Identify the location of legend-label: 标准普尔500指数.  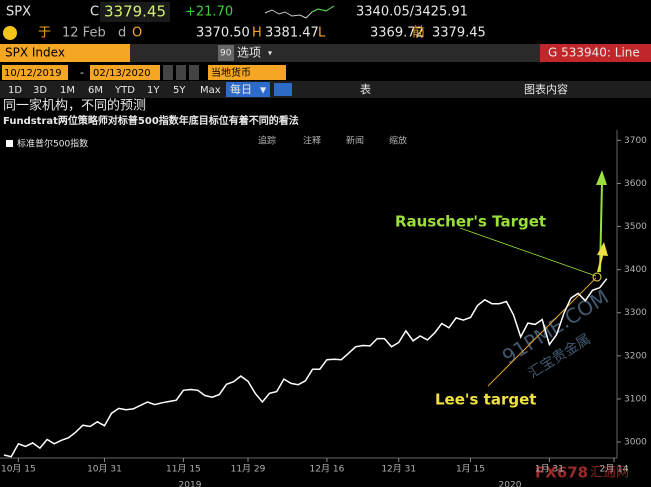
(52, 144).